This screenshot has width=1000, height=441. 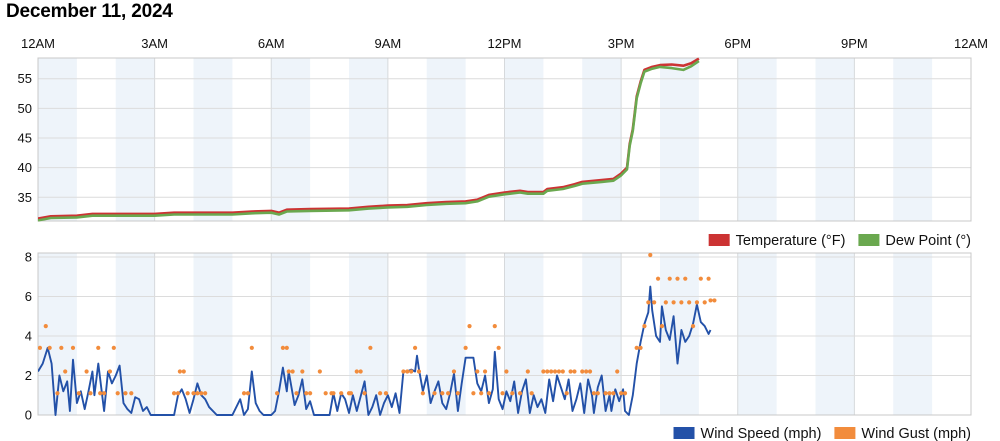 What do you see at coordinates (971, 43) in the screenshot?
I see `x-tick-label: 12AM` at bounding box center [971, 43].